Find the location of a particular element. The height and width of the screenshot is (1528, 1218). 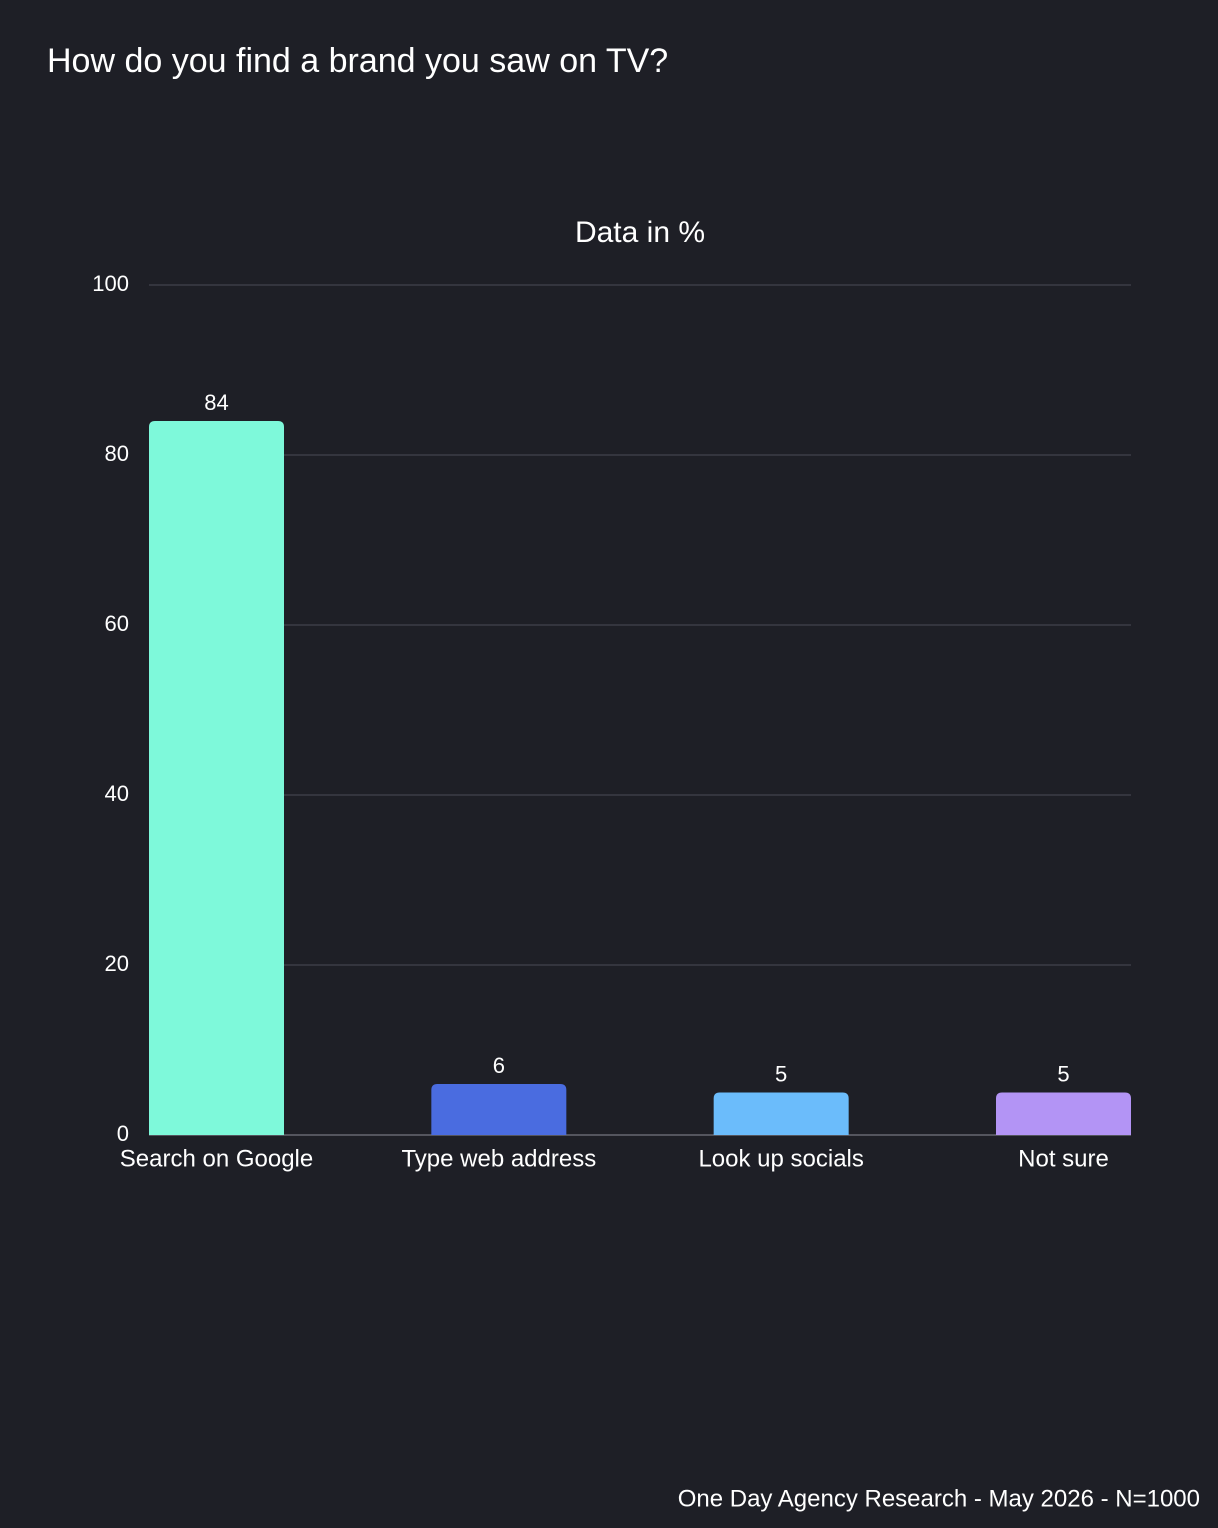

chart-subtitle: Data in % is located at coordinates (640, 232).